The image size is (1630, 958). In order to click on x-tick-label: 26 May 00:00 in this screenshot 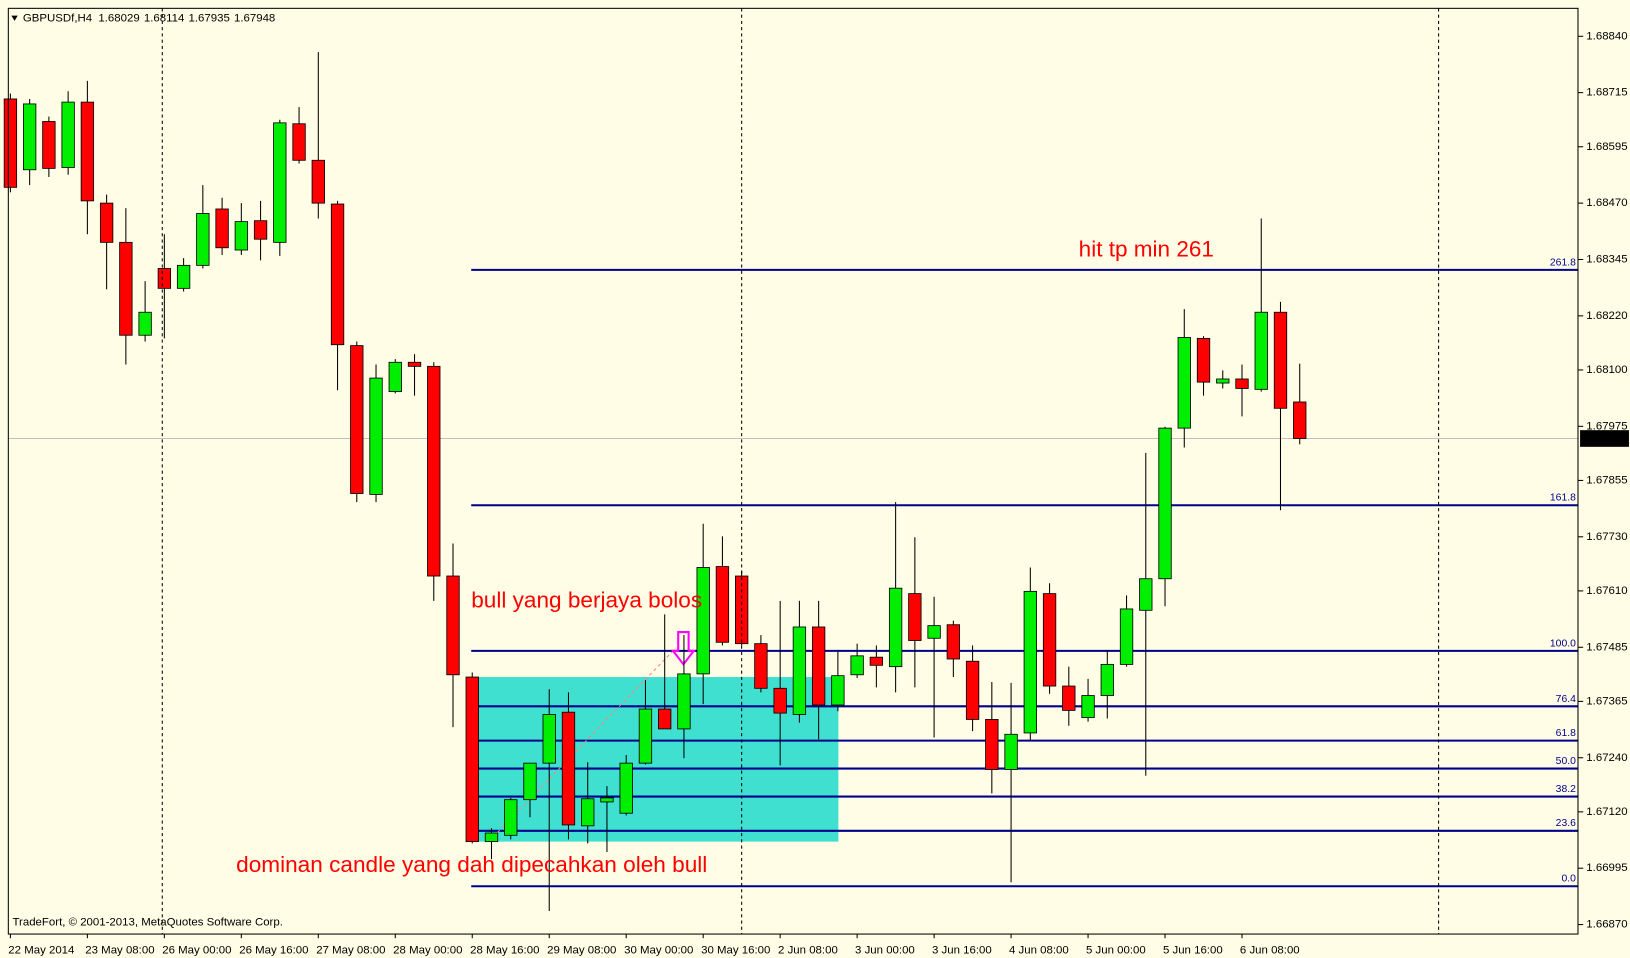, I will do `click(196, 951)`.